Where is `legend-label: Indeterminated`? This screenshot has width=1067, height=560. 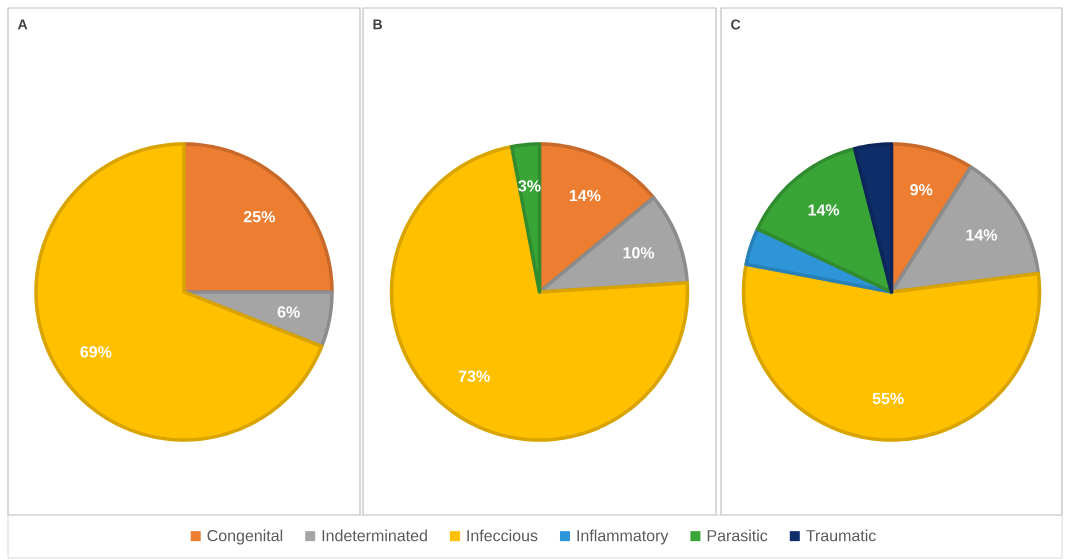 legend-label: Indeterminated is located at coordinates (374, 535).